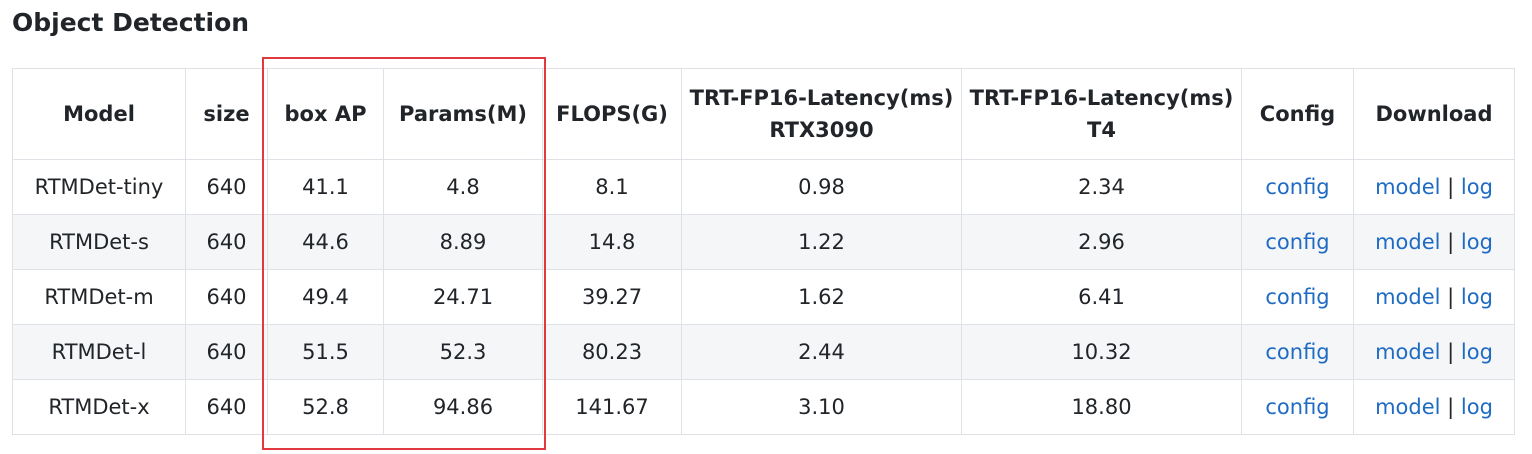 The height and width of the screenshot is (454, 1532). I want to click on cell: 39.27, so click(612, 297).